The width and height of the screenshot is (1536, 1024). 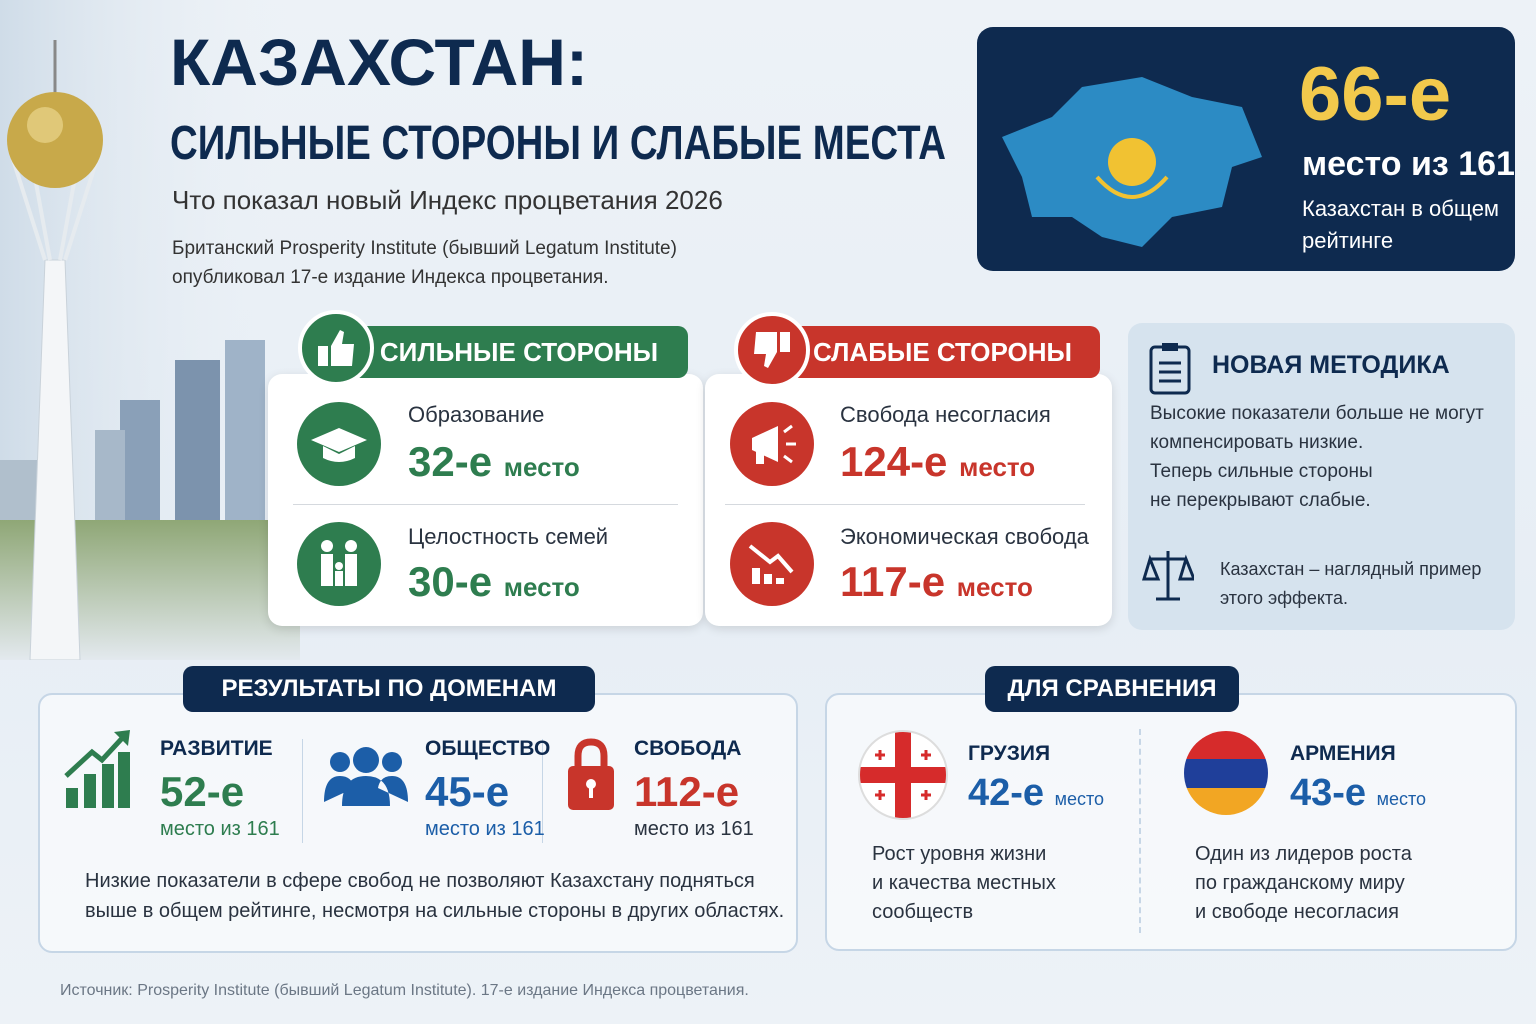 What do you see at coordinates (1226, 773) in the screenshot?
I see `armenia-flag` at bounding box center [1226, 773].